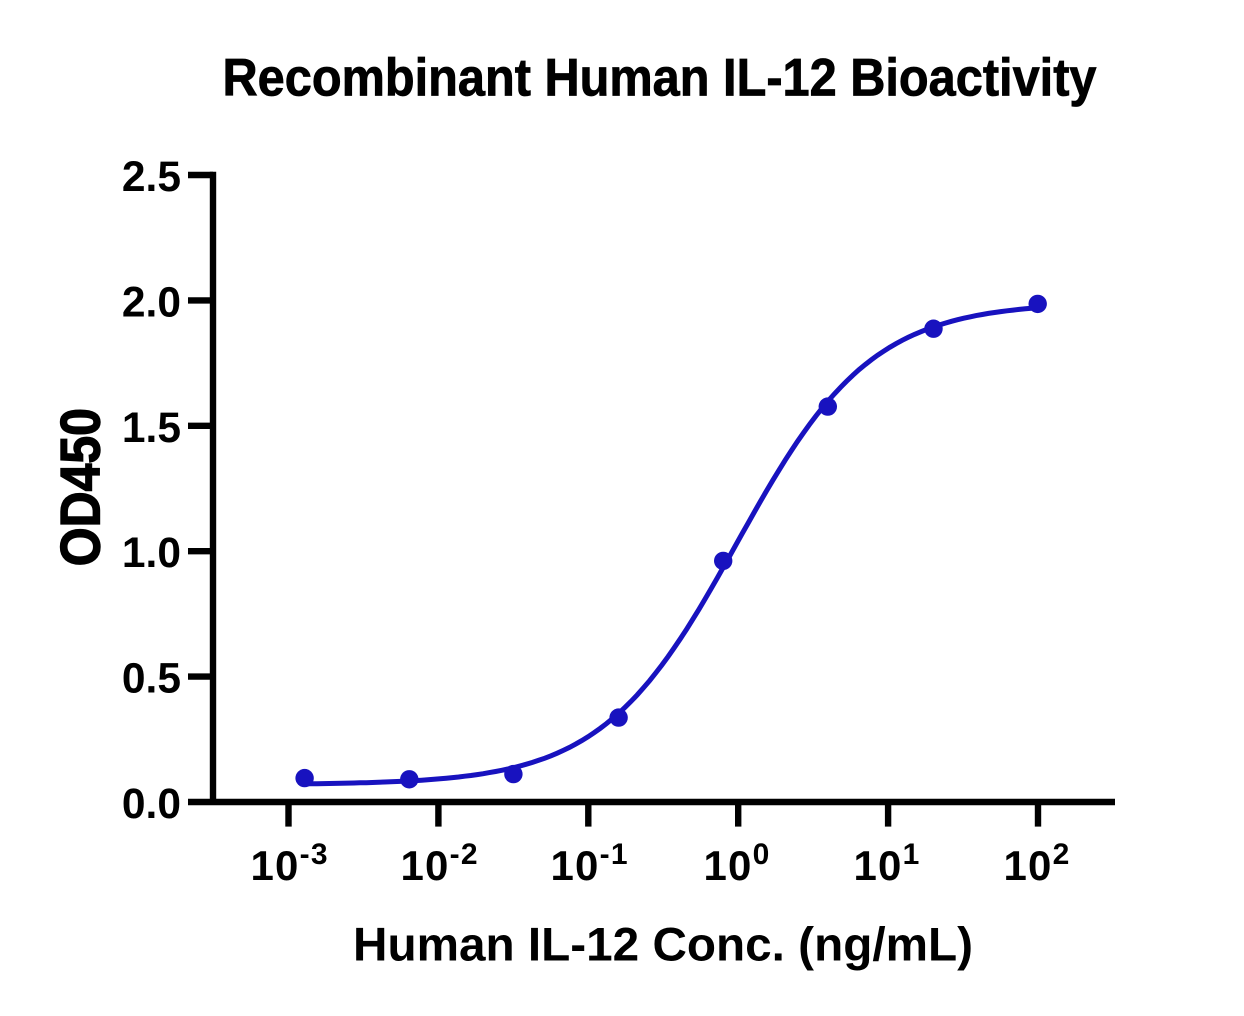  Describe the element at coordinates (590, 863) in the screenshot. I see `svg-text: 10⁻¹` at that location.